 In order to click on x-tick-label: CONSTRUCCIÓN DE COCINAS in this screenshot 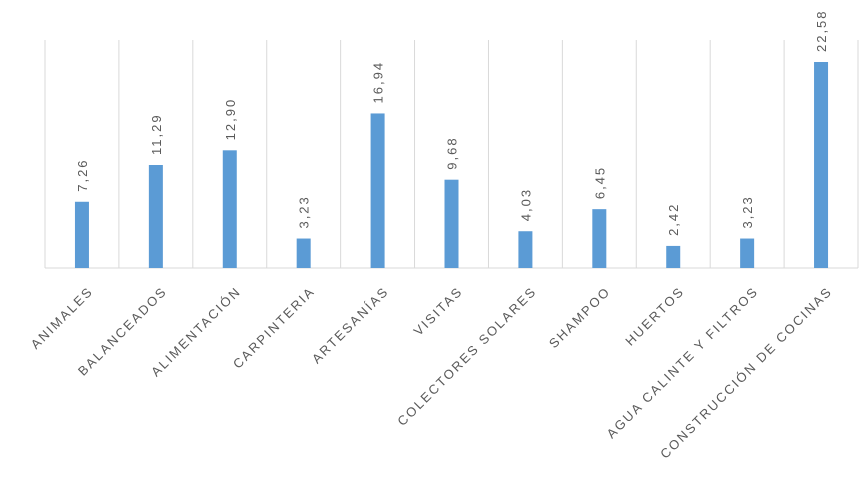, I will do `click(746, 373)`.